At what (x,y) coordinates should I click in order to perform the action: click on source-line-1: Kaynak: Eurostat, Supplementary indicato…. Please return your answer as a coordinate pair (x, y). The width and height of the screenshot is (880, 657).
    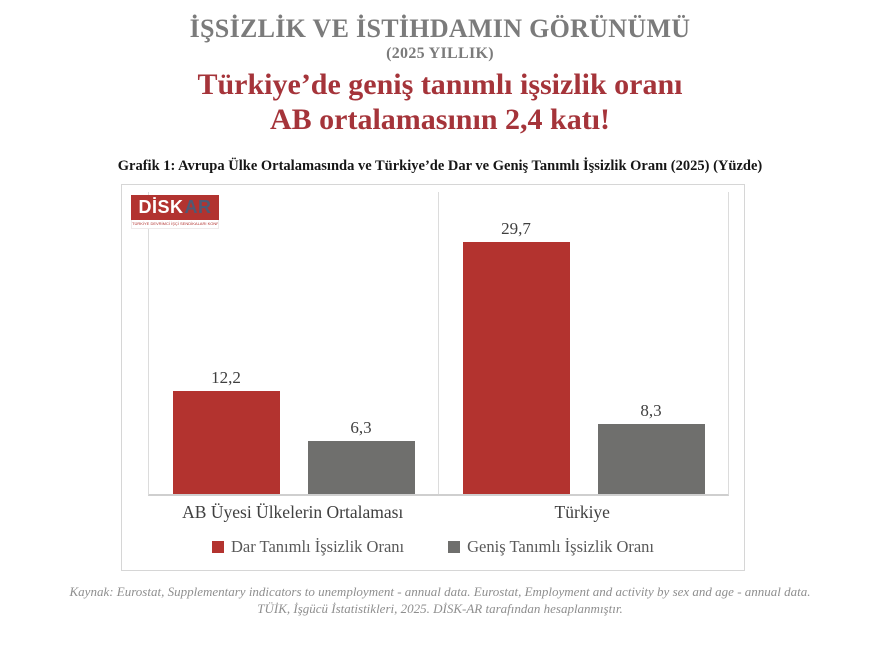
    Looking at the image, I should click on (440, 592).